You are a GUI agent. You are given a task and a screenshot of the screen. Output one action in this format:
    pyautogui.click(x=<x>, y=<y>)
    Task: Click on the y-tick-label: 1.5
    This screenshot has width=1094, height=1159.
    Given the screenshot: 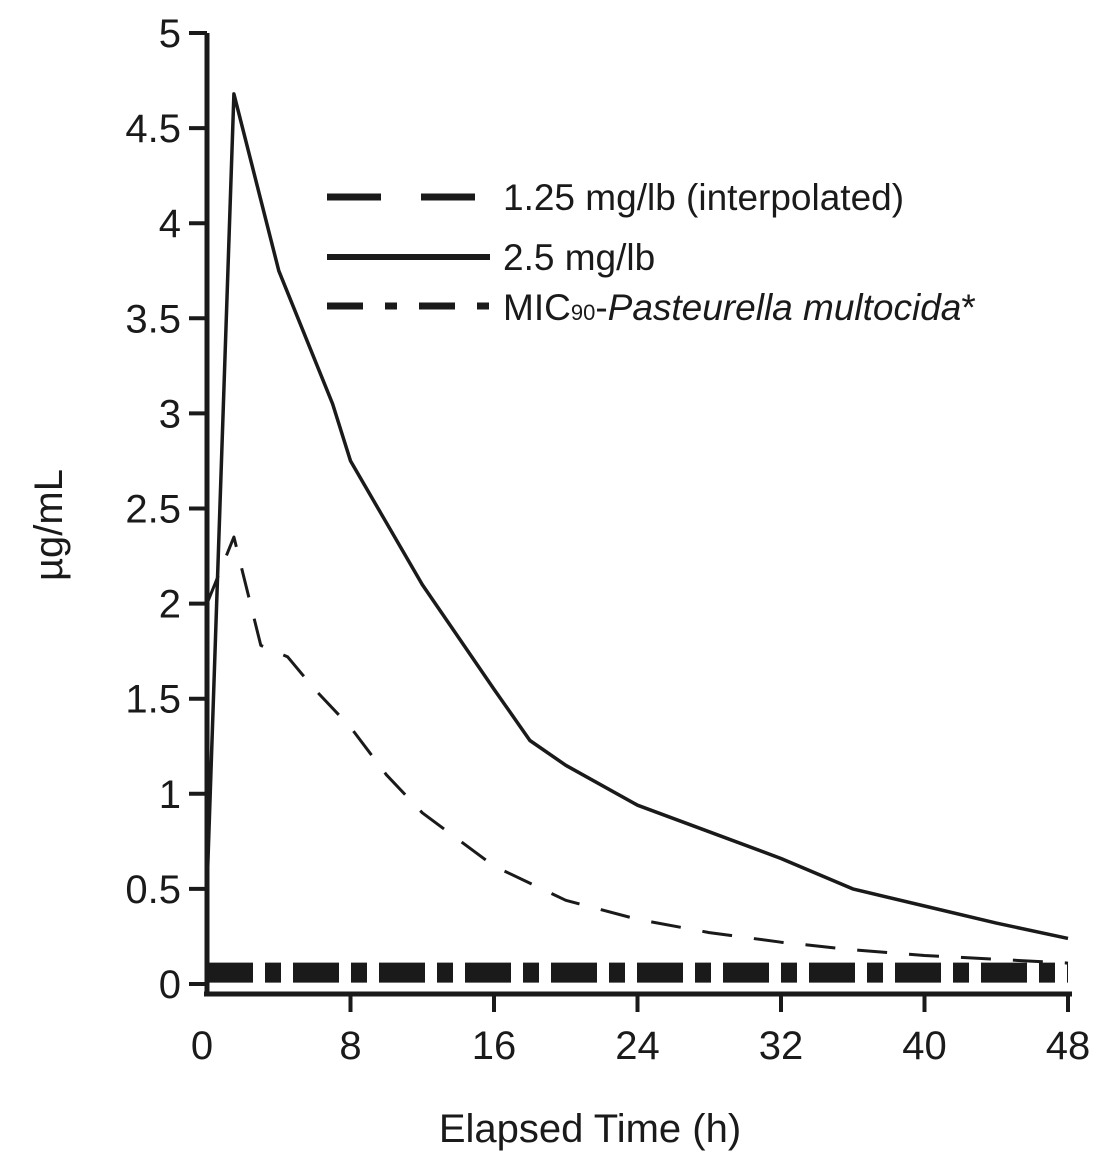 What is the action you would take?
    pyautogui.click(x=153, y=700)
    